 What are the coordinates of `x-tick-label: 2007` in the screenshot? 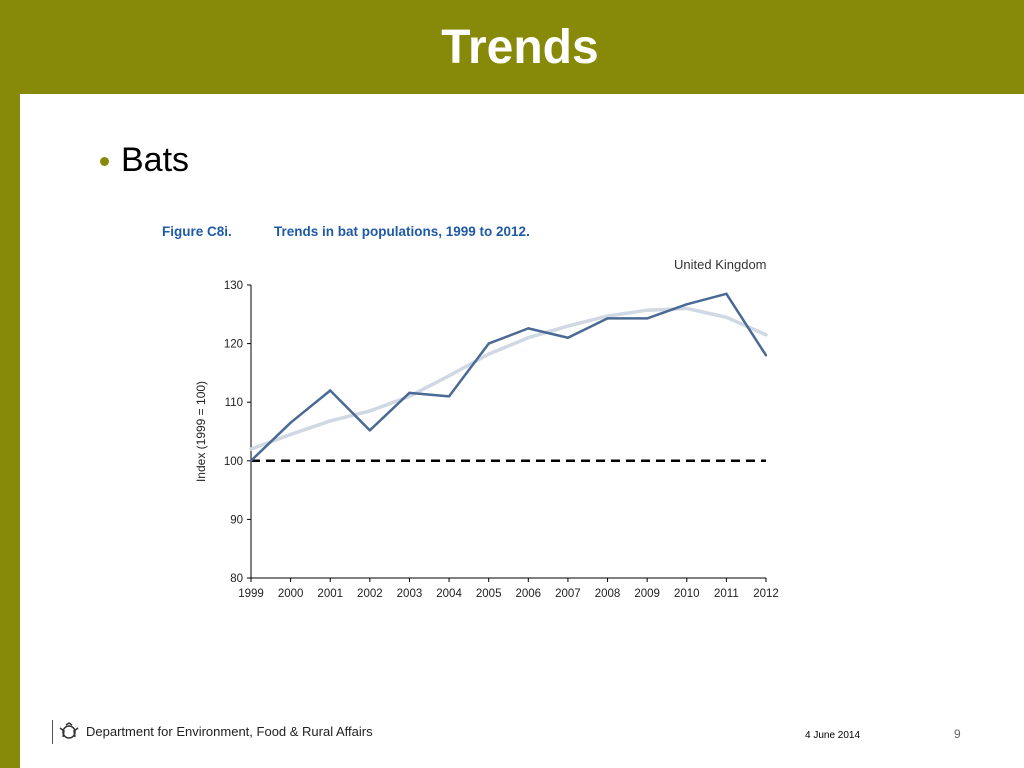 It's located at (568, 594).